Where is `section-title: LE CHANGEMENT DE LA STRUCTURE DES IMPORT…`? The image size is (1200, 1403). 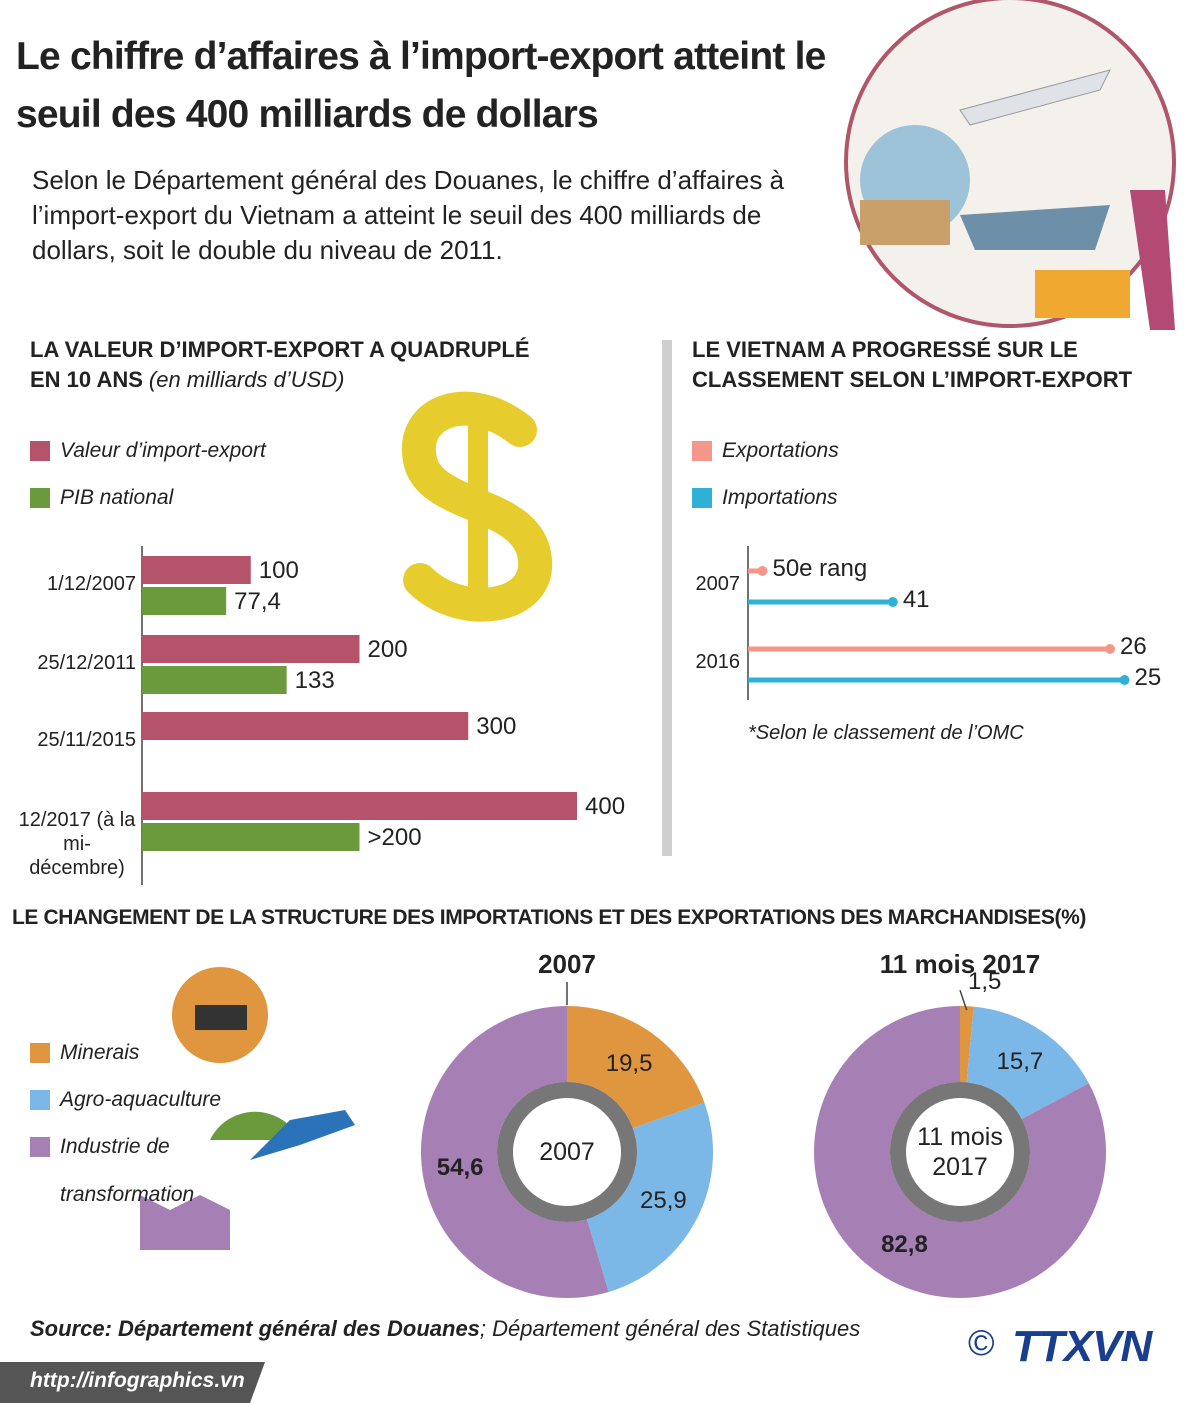 section-title: LE CHANGEMENT DE LA STRUCTURE DES IMPORT… is located at coordinates (549, 917).